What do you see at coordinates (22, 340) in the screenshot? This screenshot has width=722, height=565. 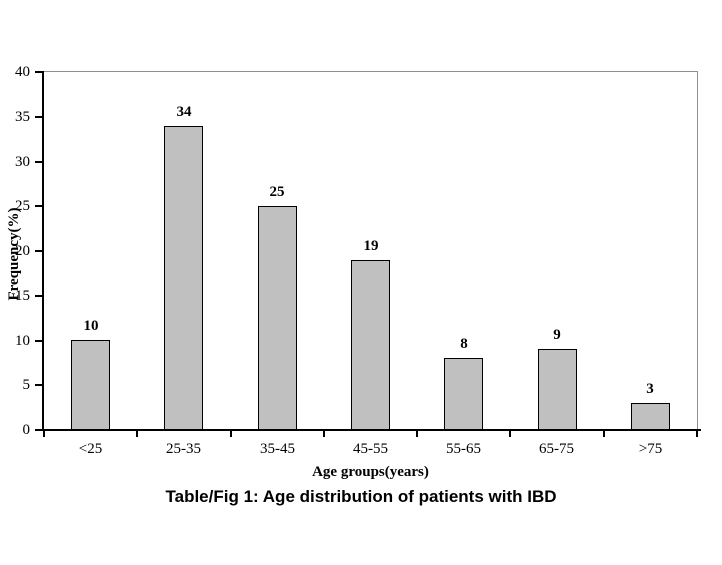 I see `y-tick-label: 10` at bounding box center [22, 340].